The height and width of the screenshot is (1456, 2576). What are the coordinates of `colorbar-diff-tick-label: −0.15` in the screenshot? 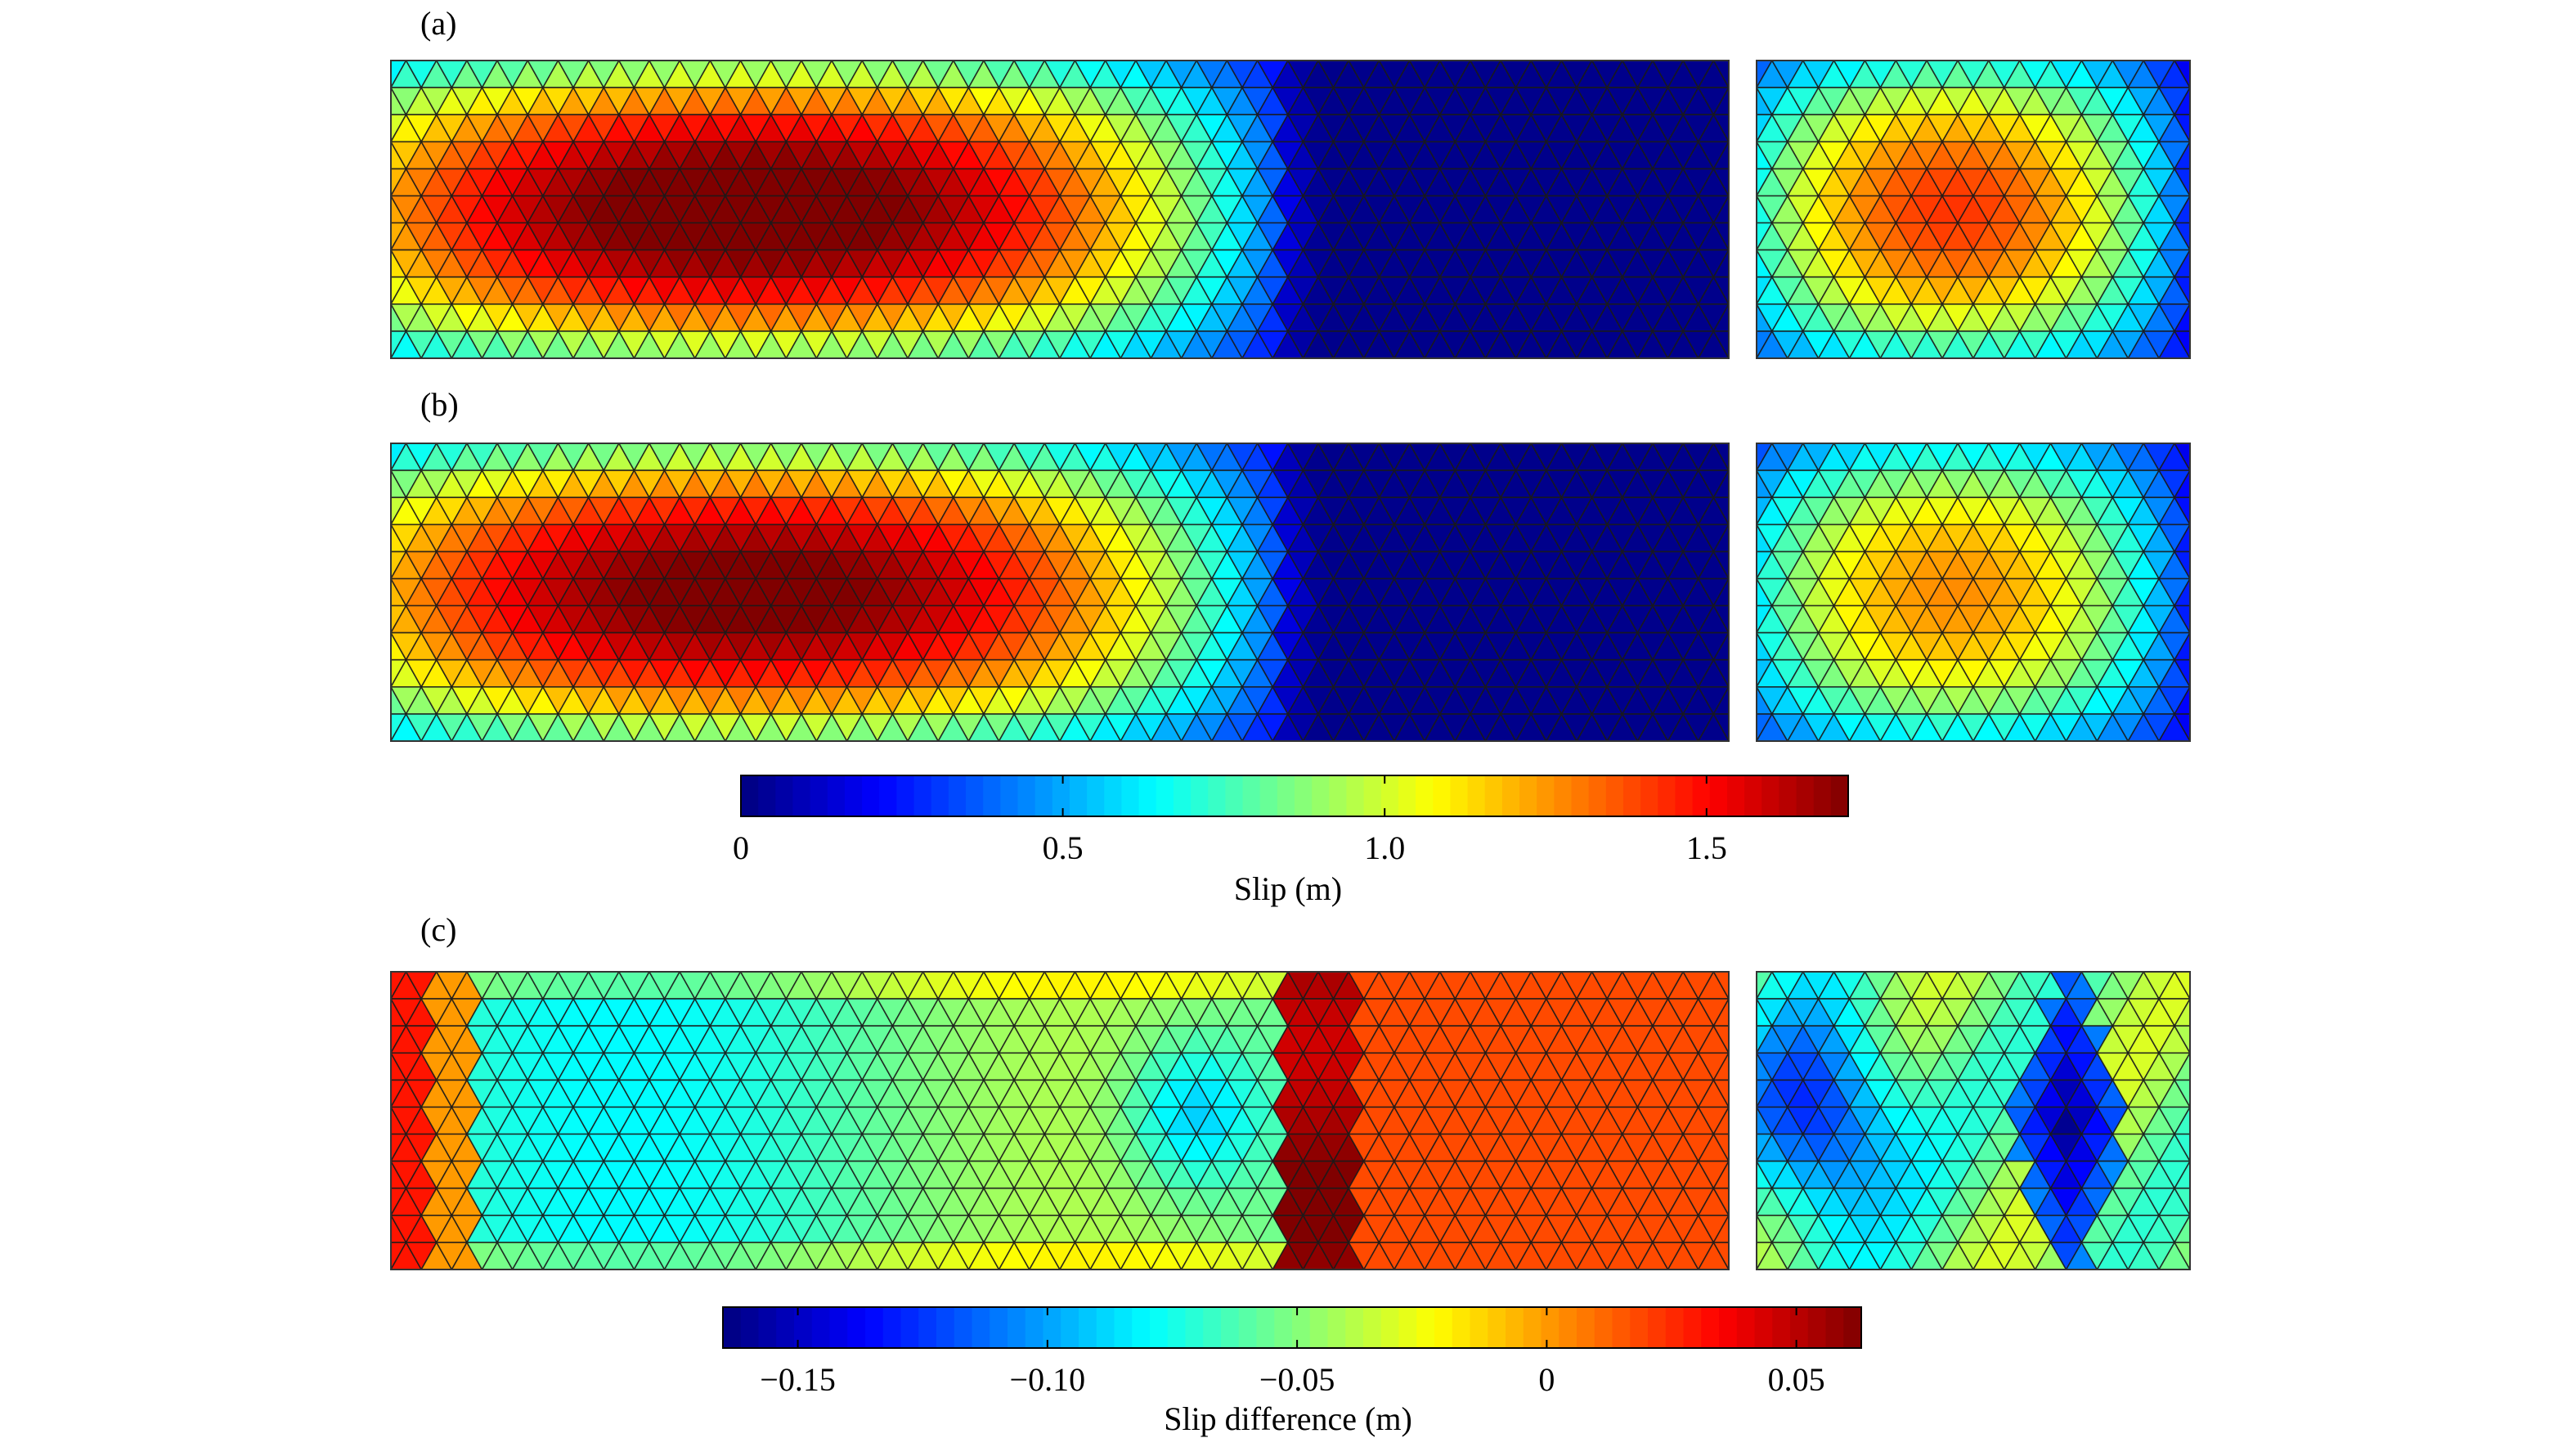 It's located at (798, 1380).